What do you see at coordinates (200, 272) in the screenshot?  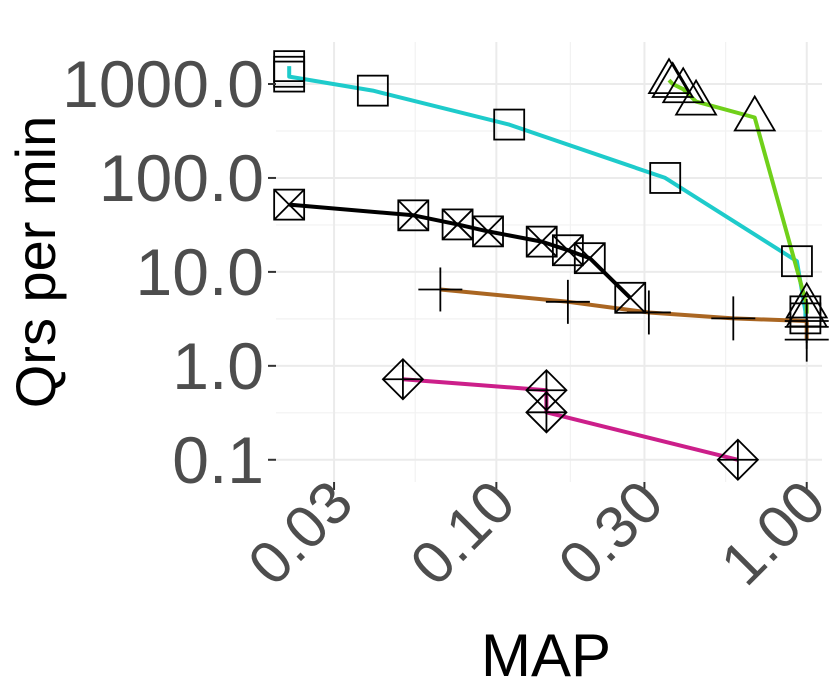 I see `y-tick-label: 10.0` at bounding box center [200, 272].